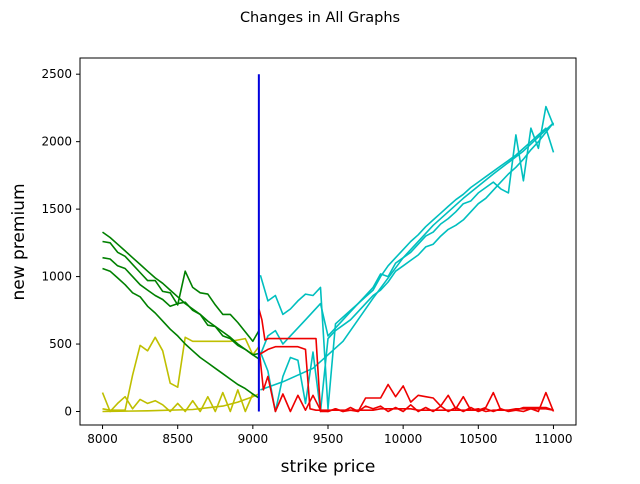  I want to click on y-tick-label: 0, so click(68, 412).